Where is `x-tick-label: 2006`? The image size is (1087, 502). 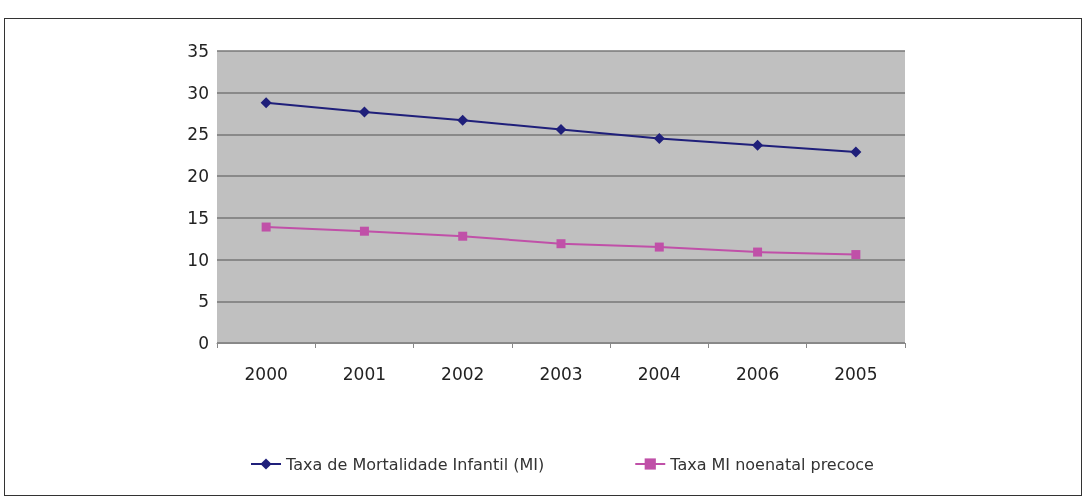 x-tick-label: 2006 is located at coordinates (757, 373).